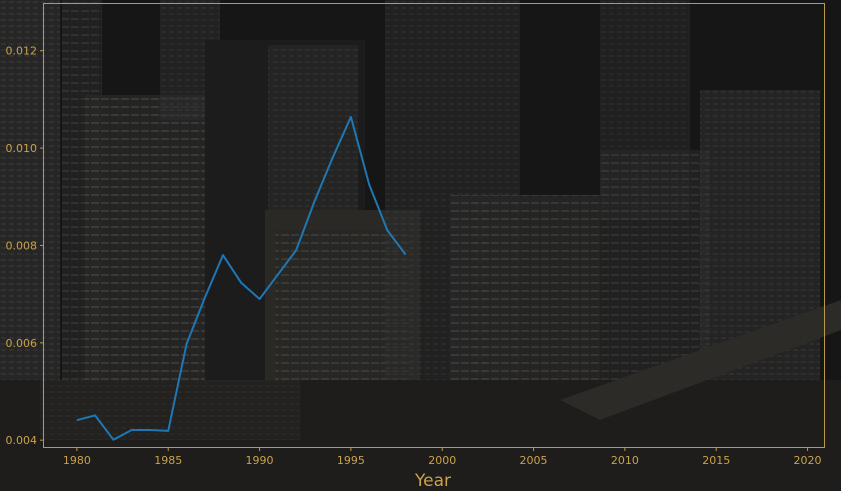 This screenshot has height=491, width=841. Describe the element at coordinates (716, 460) in the screenshot. I see `x-tick-label: 2015` at that location.